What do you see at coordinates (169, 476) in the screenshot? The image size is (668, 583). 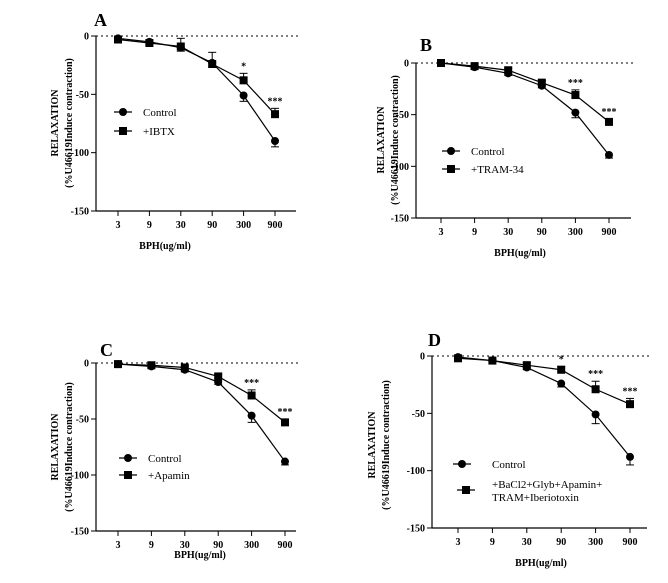 I see `legend-label: +Apamin` at bounding box center [169, 476].